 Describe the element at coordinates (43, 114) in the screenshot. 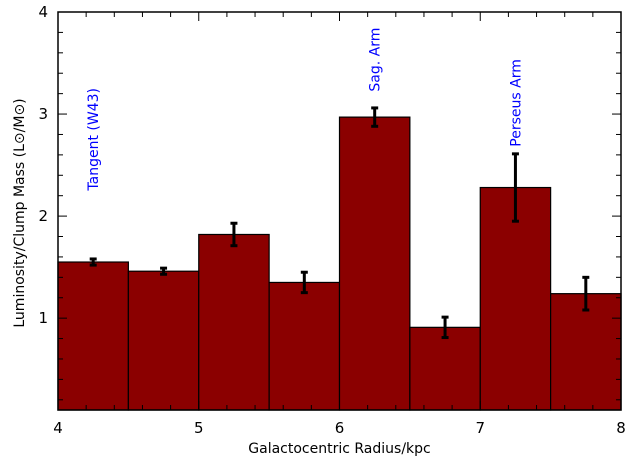

I see `y-tick-label: 3` at that location.